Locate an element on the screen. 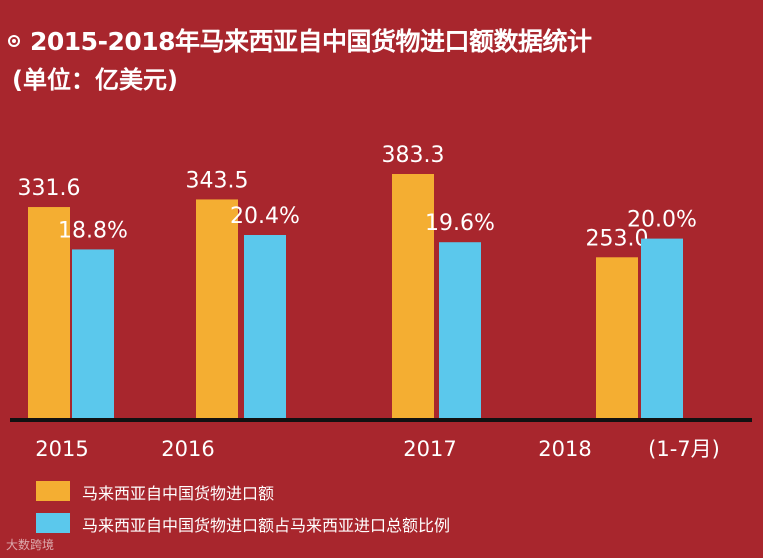 This screenshot has height=558, width=763. legend-label-import: 马来西亚自中国货物进口额 is located at coordinates (178, 493).